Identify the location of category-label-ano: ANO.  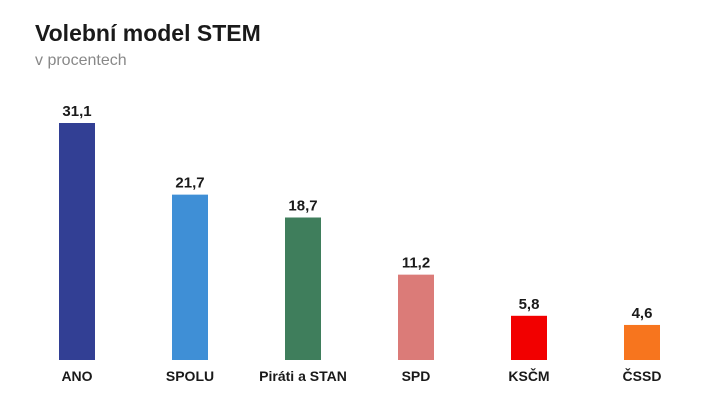
(76, 376).